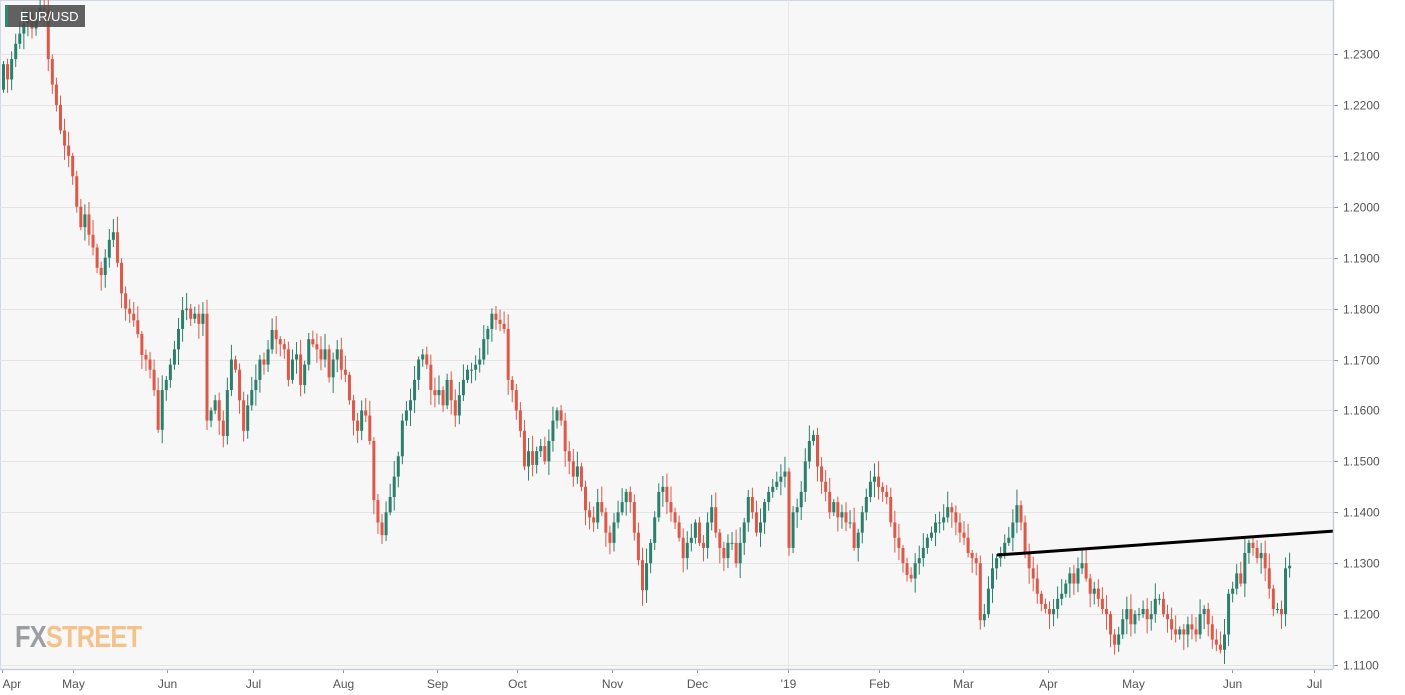  Describe the element at coordinates (1361, 259) in the screenshot. I see `y-tick-label: 1.1900` at that location.